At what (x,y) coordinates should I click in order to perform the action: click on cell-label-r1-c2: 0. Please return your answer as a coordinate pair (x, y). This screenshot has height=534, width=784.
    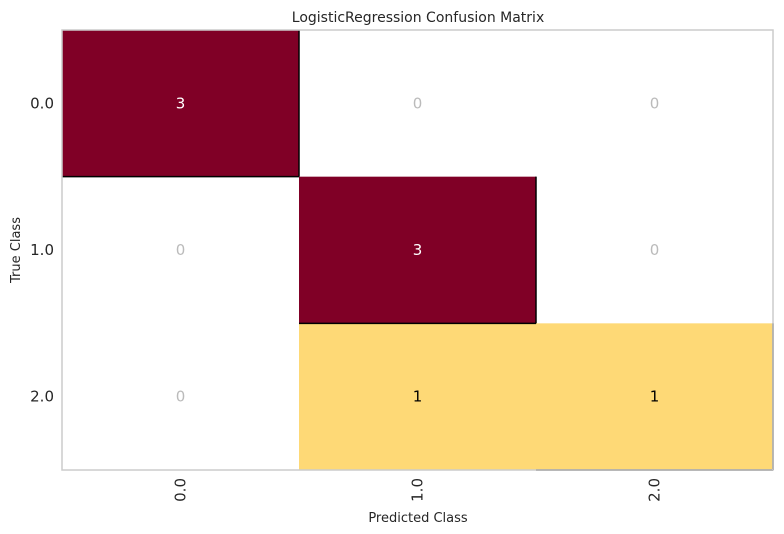
    Looking at the image, I should click on (655, 250).